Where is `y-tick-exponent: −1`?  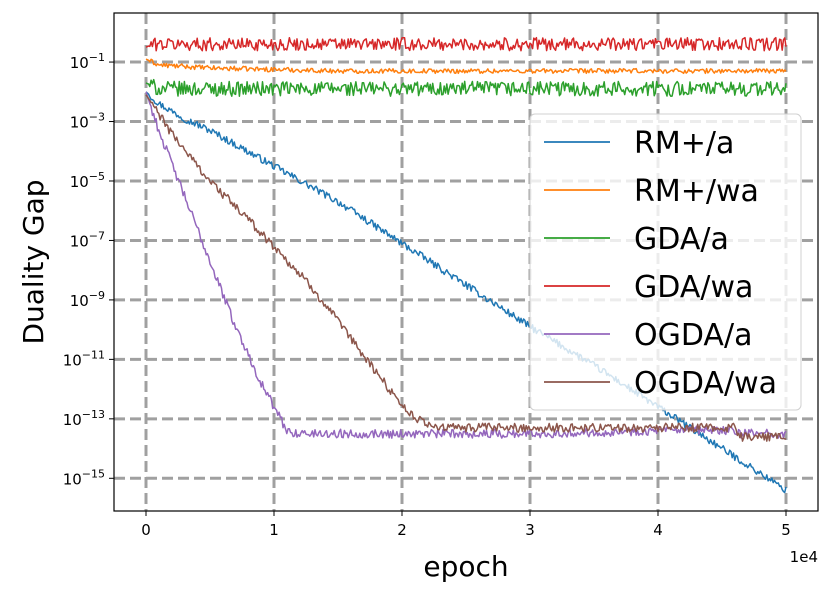
y-tick-exponent: −1 is located at coordinates (97, 57).